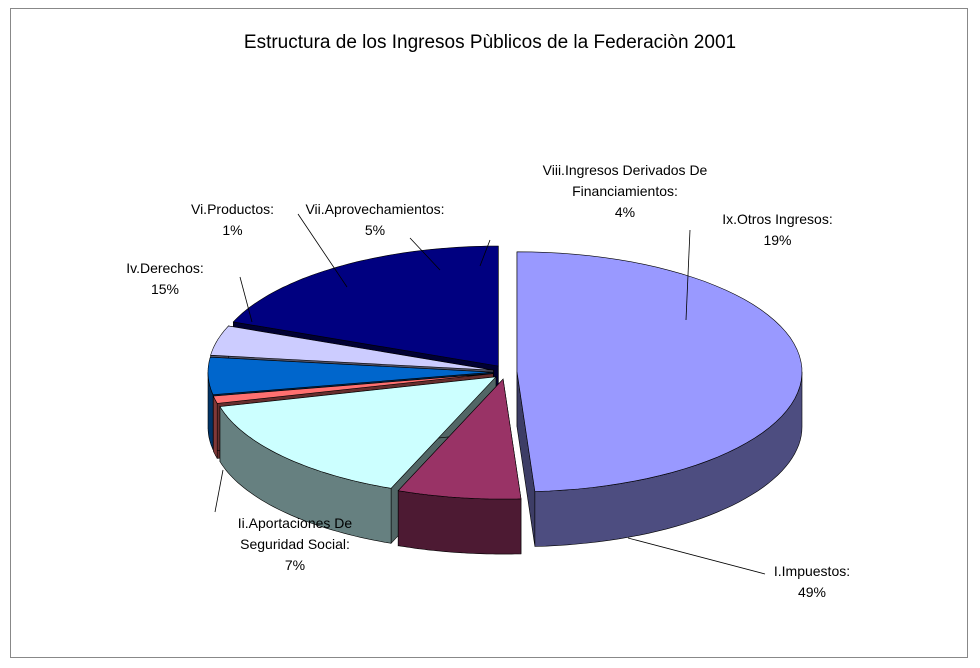 This screenshot has width=980, height=668. Describe the element at coordinates (232, 230) in the screenshot. I see `value-label: 1%` at that location.